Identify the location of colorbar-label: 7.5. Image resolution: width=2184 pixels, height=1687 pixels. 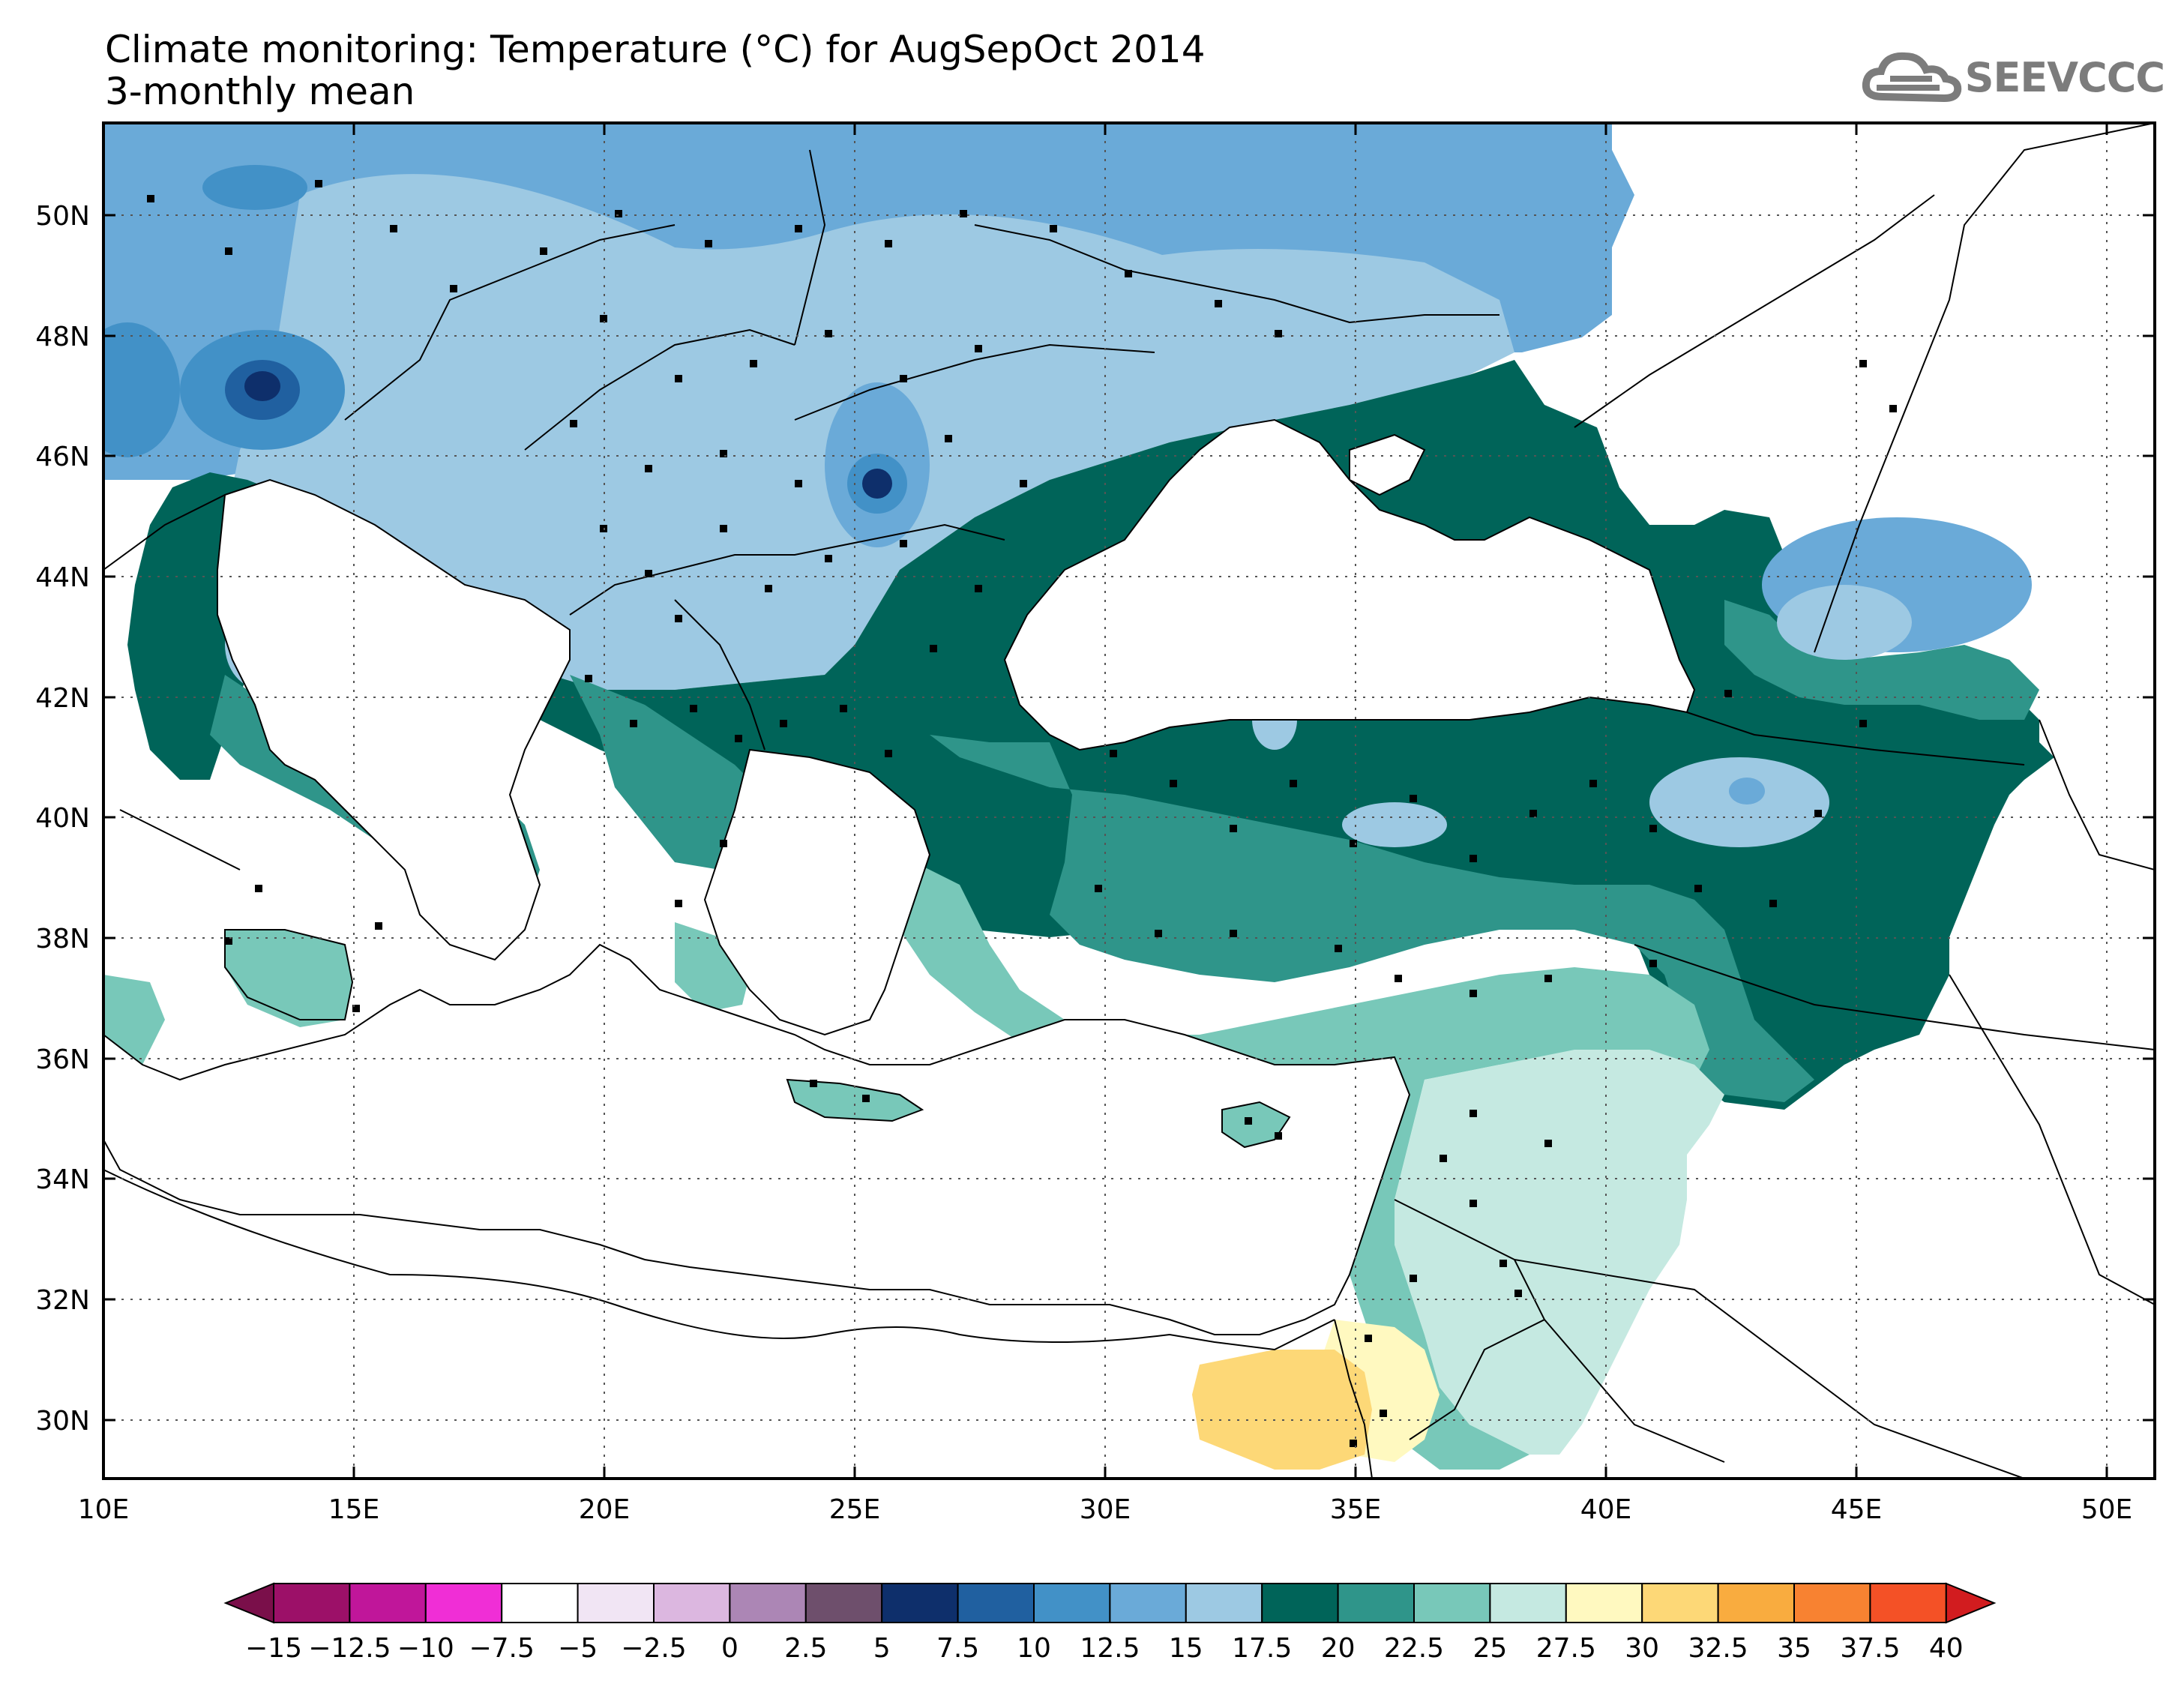
(957, 1648).